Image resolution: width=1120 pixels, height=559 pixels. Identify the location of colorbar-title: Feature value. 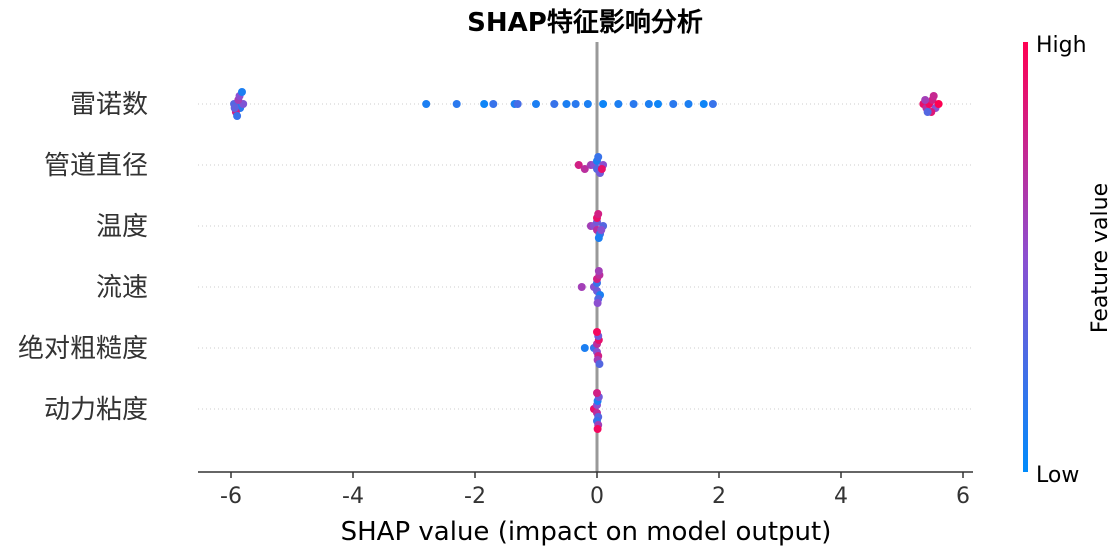
(1100, 258).